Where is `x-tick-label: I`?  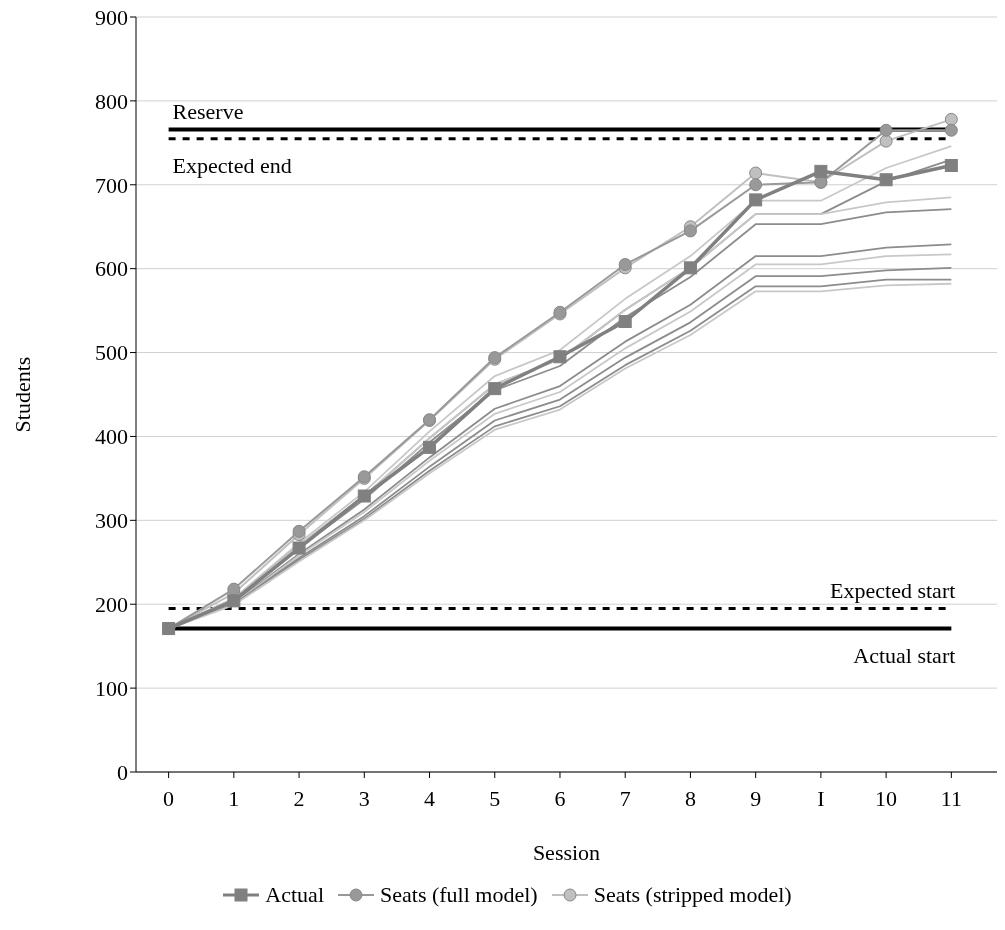
x-tick-label: I is located at coordinates (821, 798).